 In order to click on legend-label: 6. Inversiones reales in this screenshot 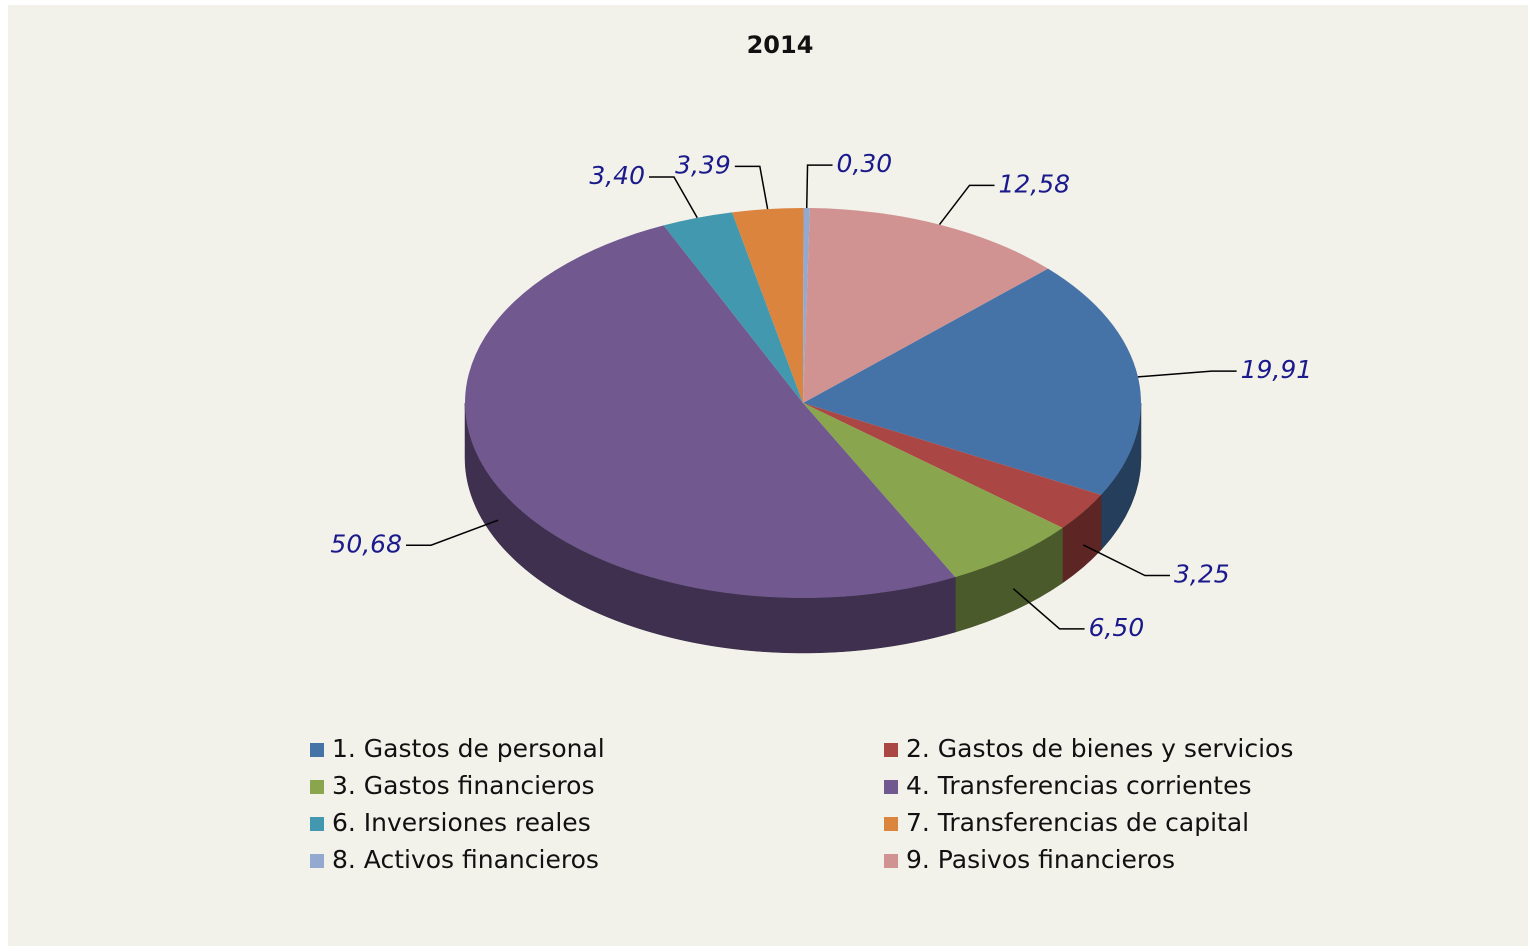, I will do `click(461, 822)`.